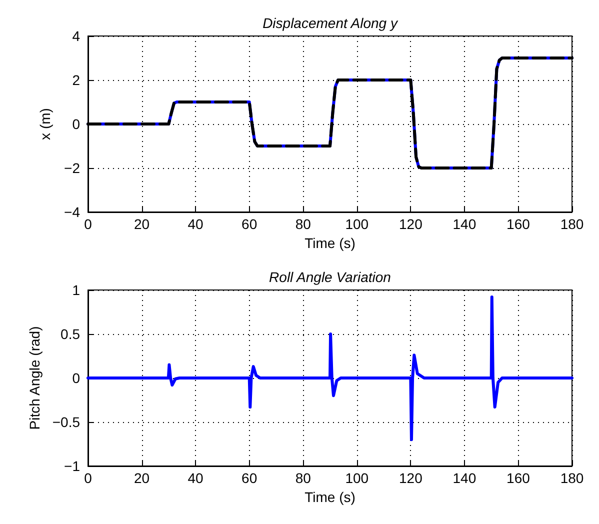  I want to click on y-tick-label: −0.5, so click(66, 422).